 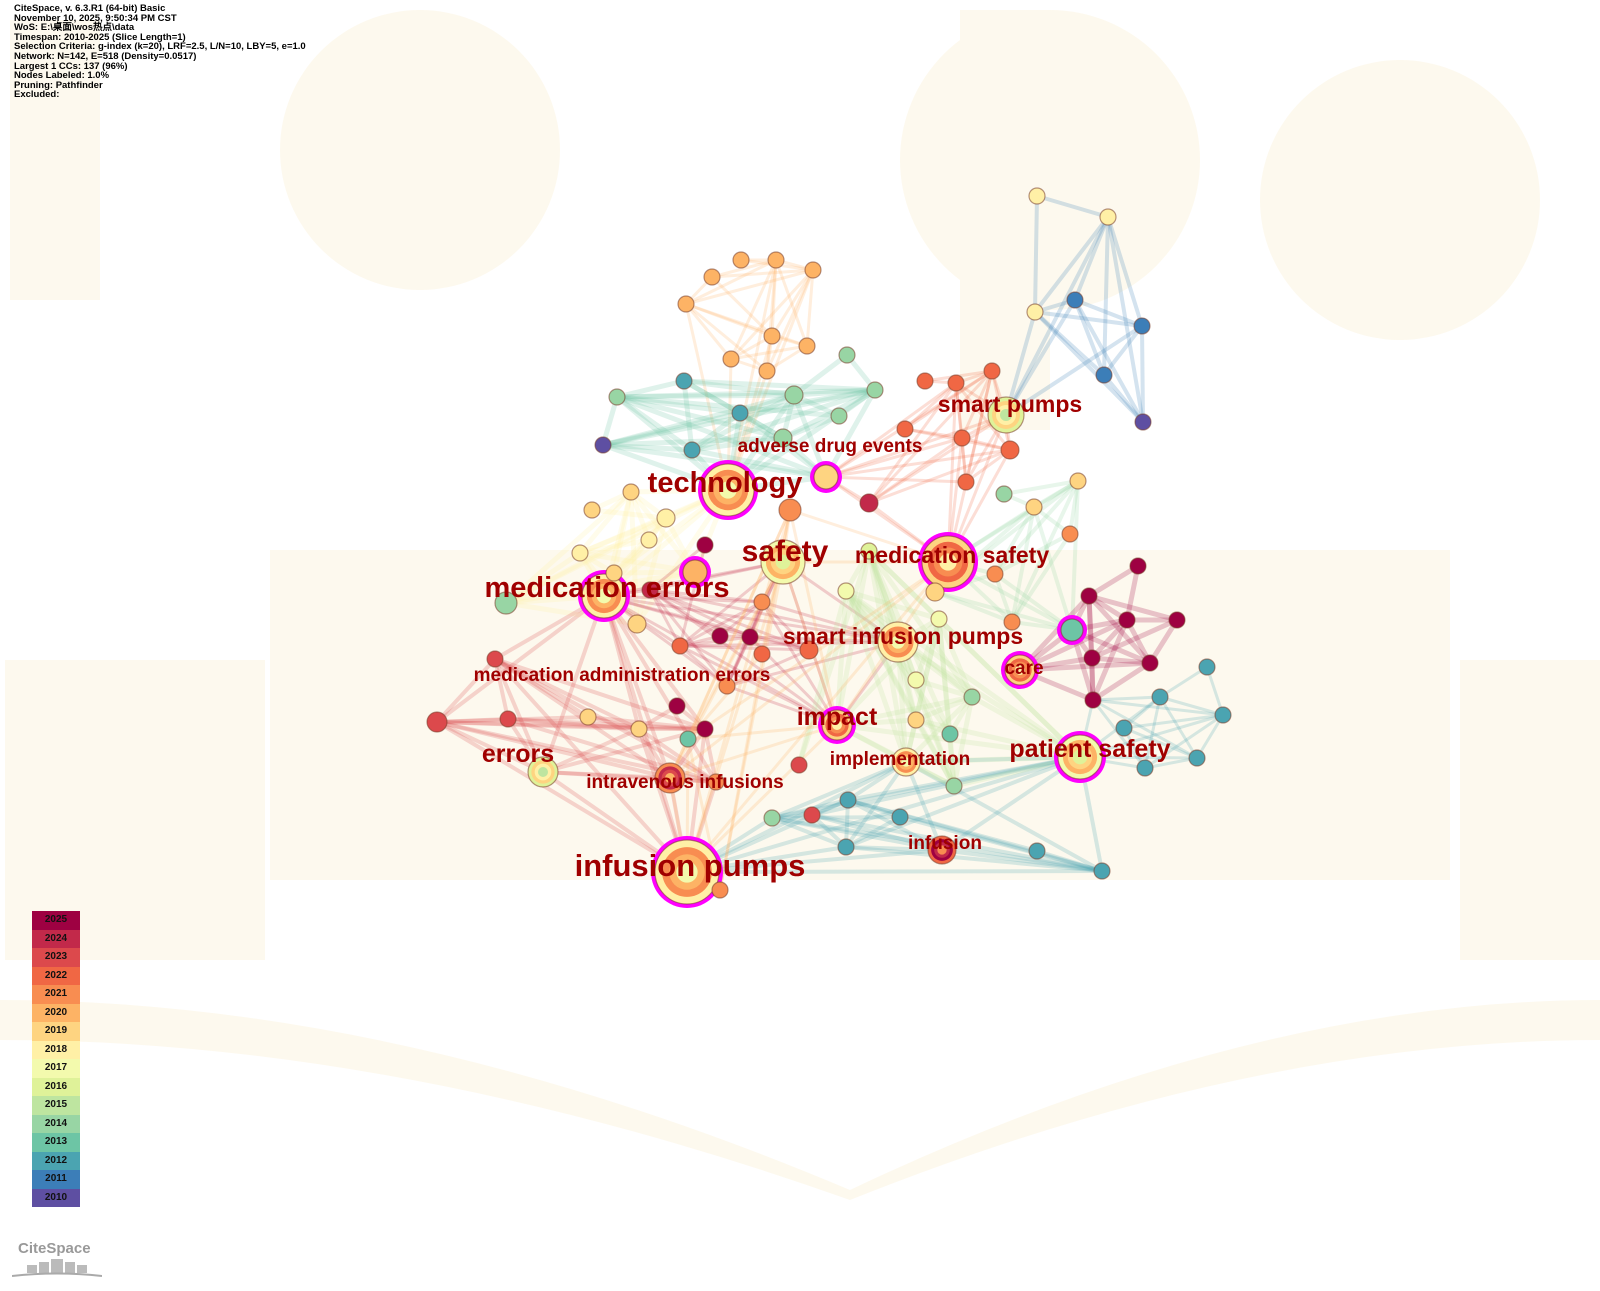 I want to click on label-safety: safety, so click(x=785, y=551).